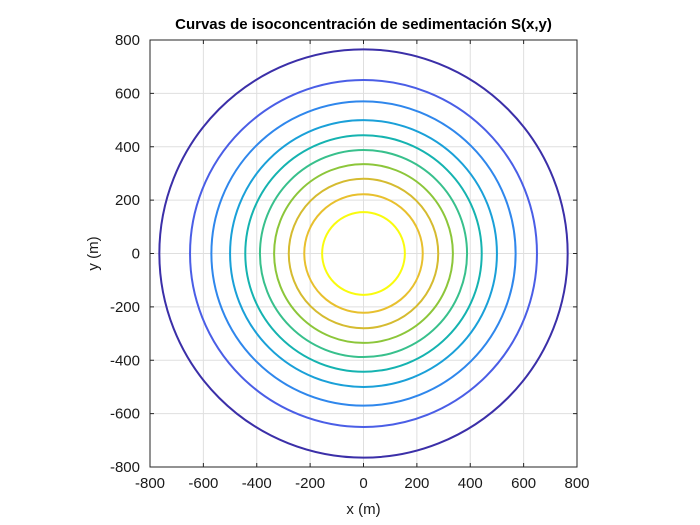 This screenshot has height=525, width=700. I want to click on x-tick-label: -800, so click(150, 483).